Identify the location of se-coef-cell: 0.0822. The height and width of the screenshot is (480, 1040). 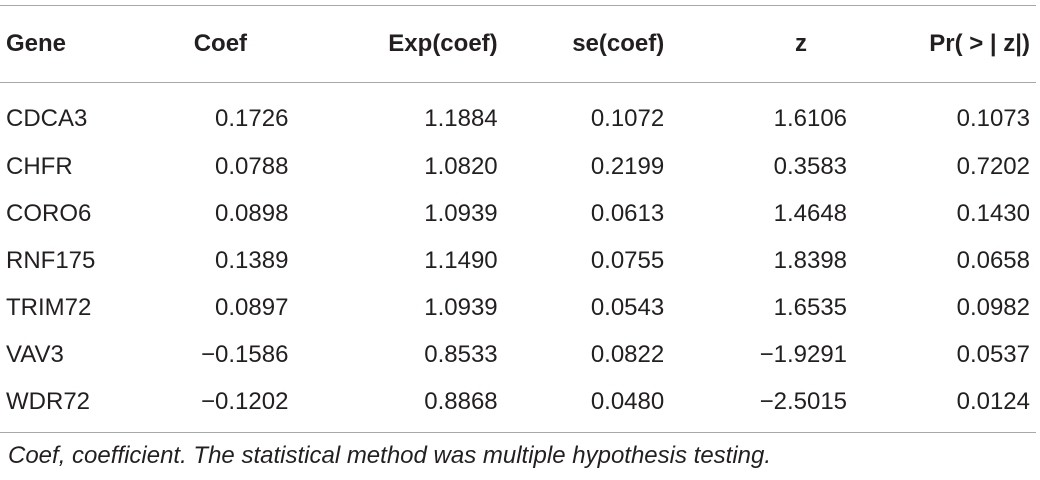
(627, 354).